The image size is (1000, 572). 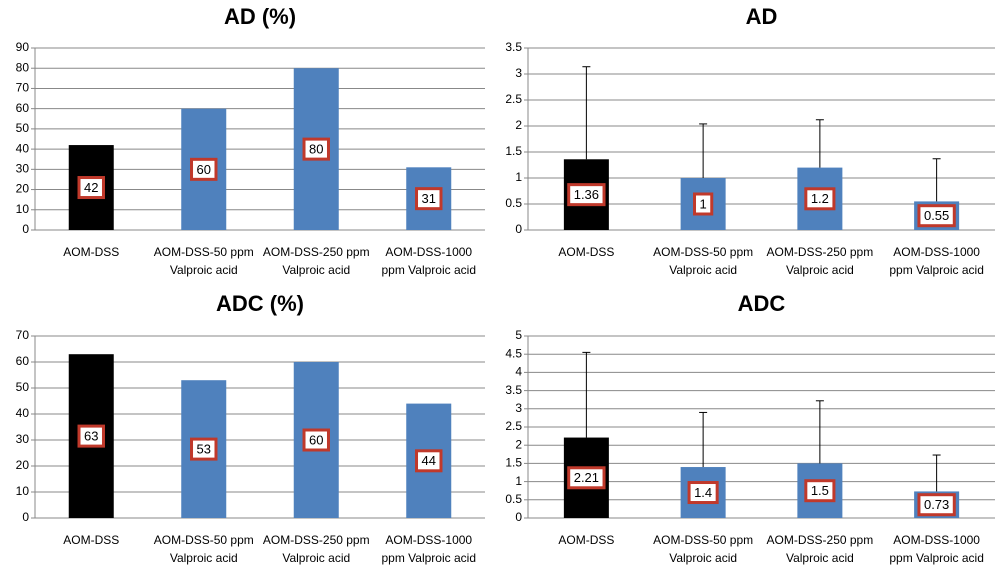 I want to click on data-label: 2.21, so click(x=586, y=477).